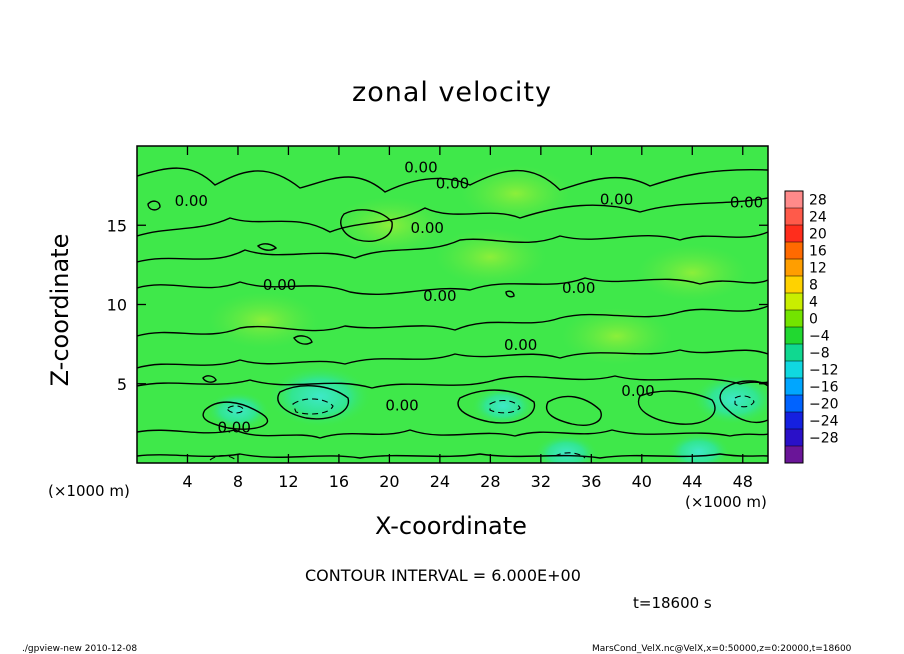 This screenshot has height=654, width=904. Describe the element at coordinates (452, 92) in the screenshot. I see `chart-title: zonal velocity` at that location.